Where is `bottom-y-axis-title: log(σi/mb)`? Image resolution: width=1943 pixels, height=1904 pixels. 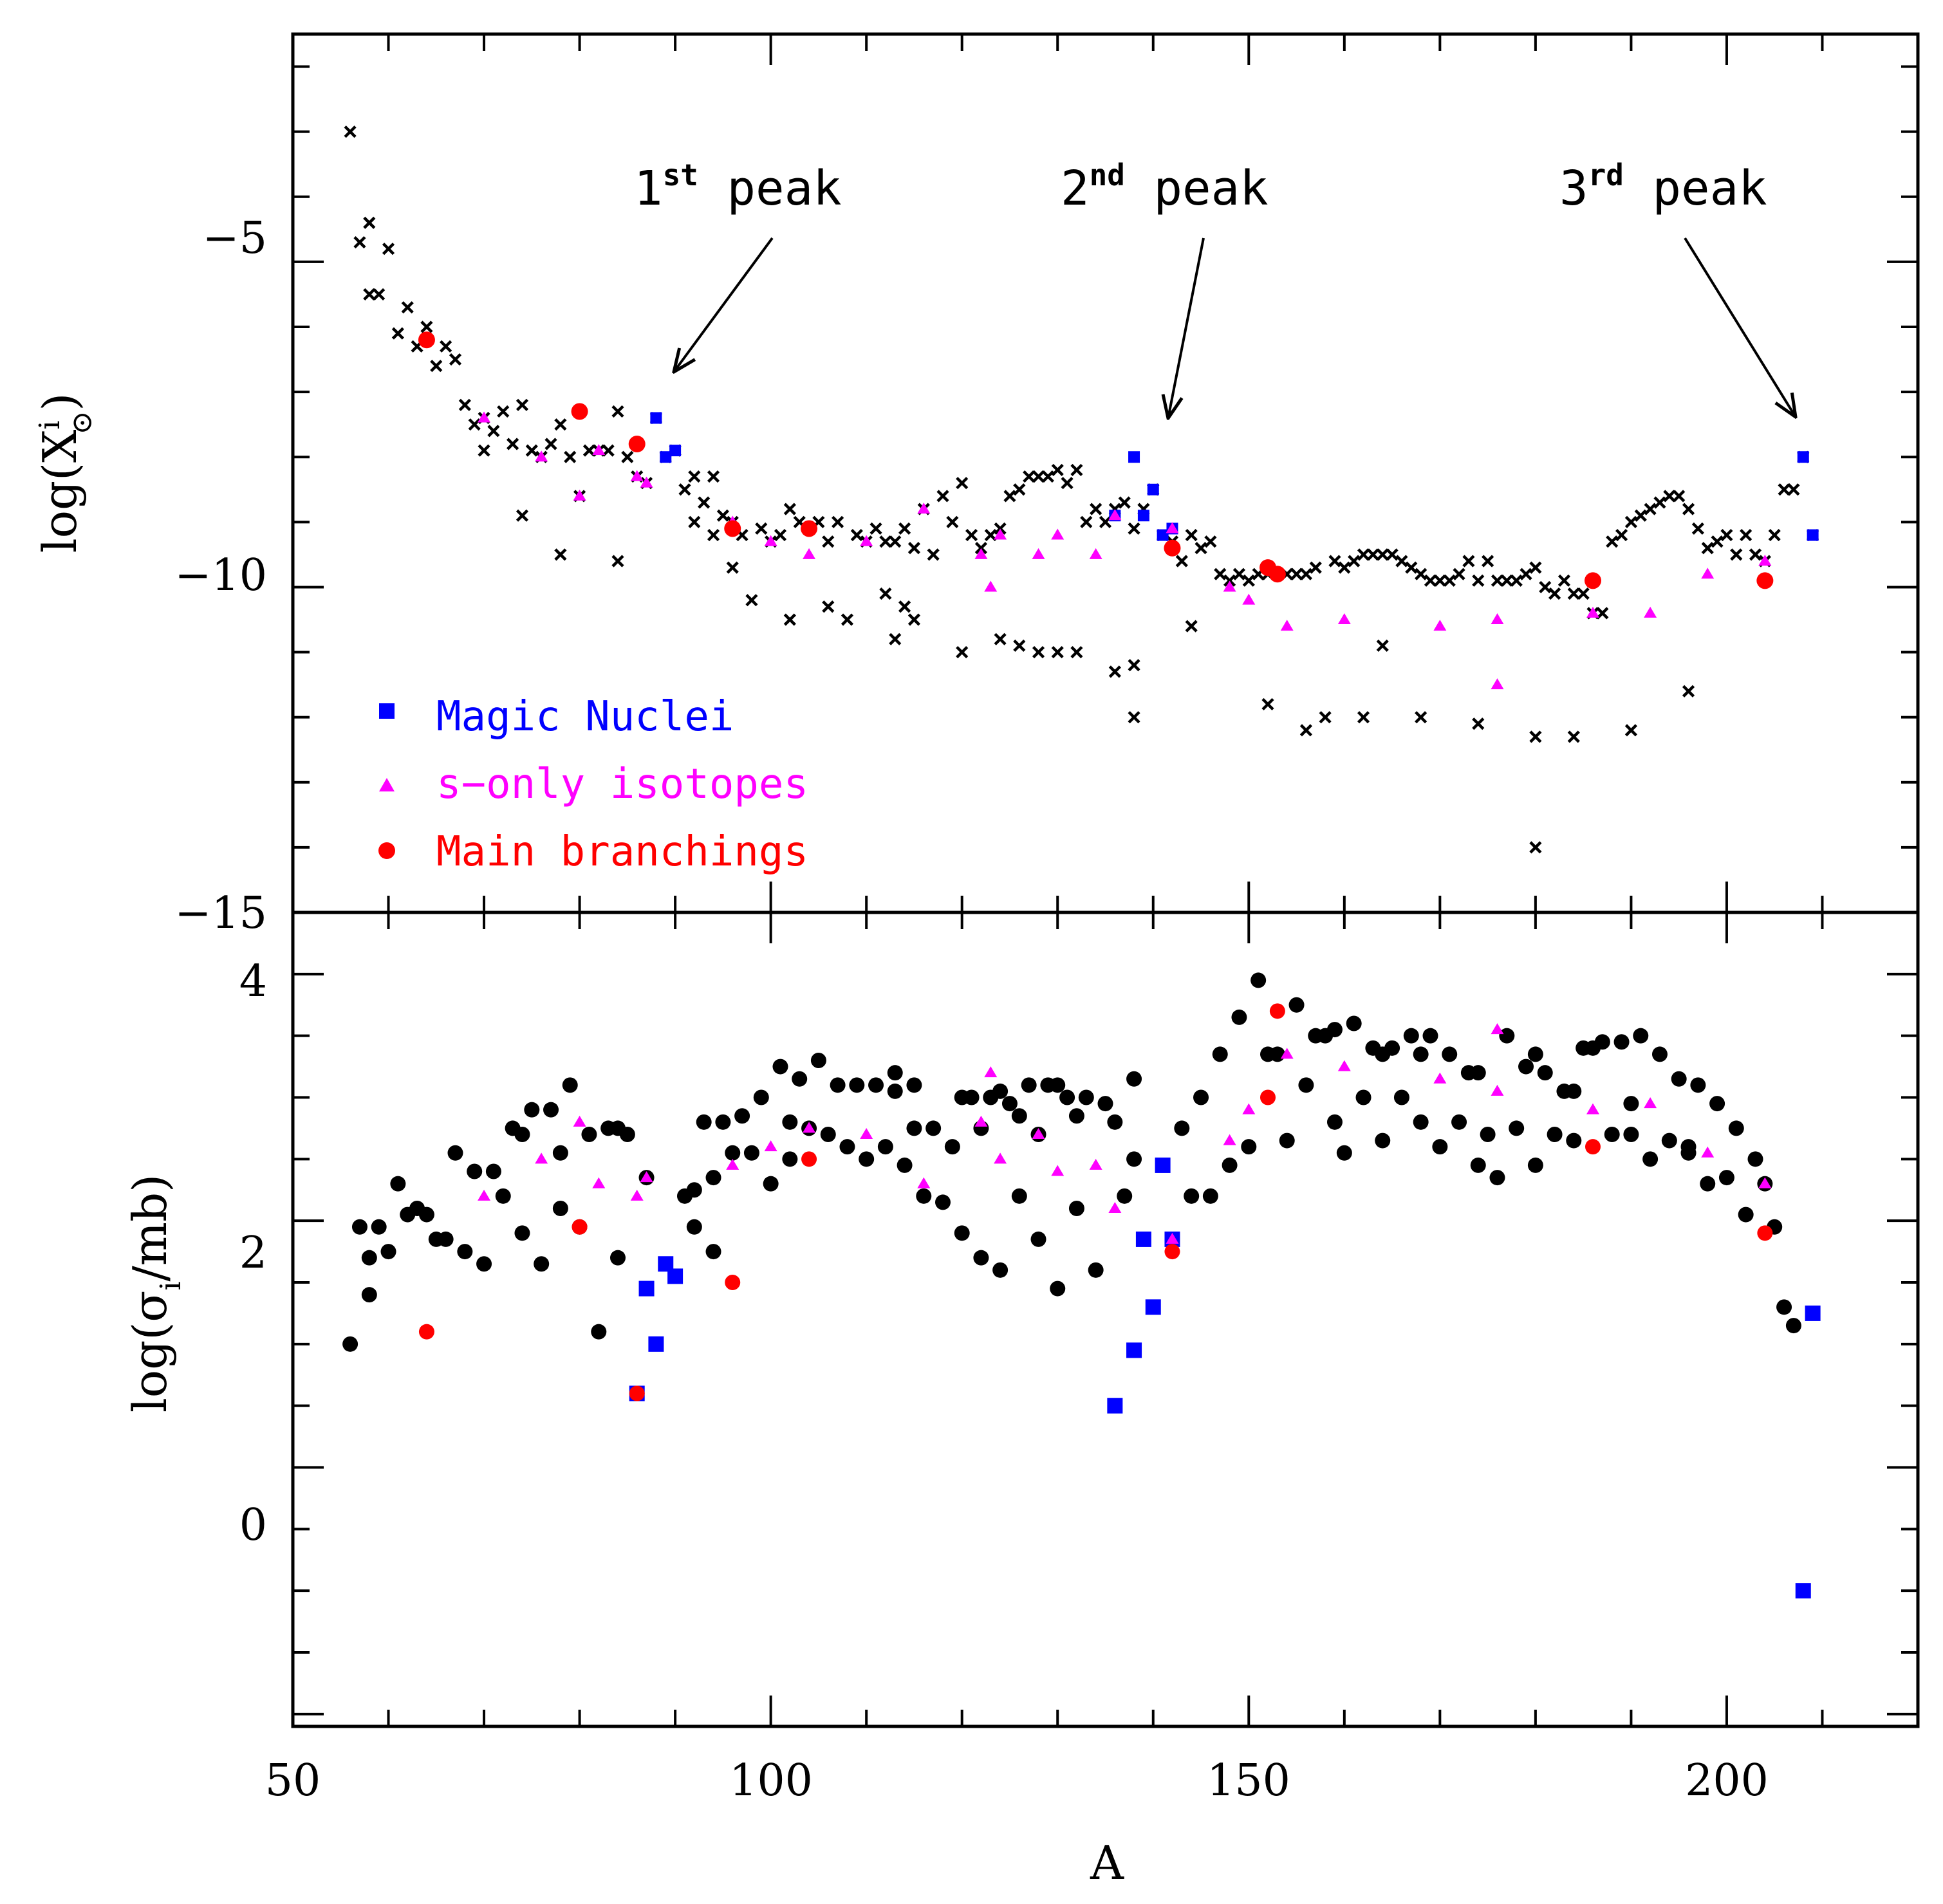 bottom-y-axis-title: log(σi/mb) is located at coordinates (155, 1294).